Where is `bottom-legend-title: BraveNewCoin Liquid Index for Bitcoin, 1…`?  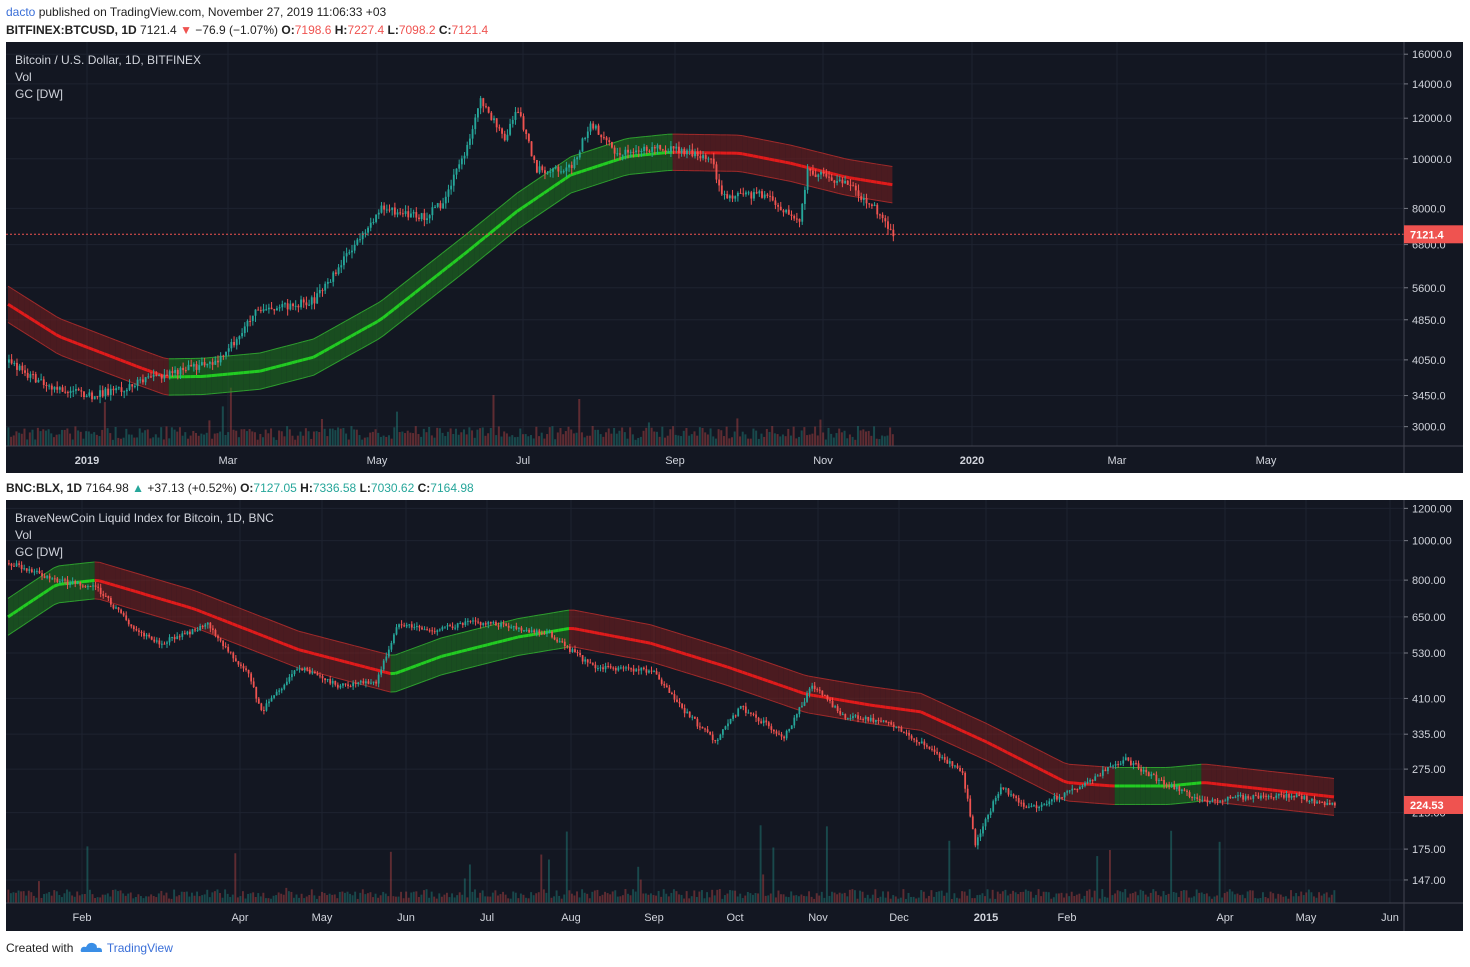 bottom-legend-title: BraveNewCoin Liquid Index for Bitcoin, 1… is located at coordinates (144, 518).